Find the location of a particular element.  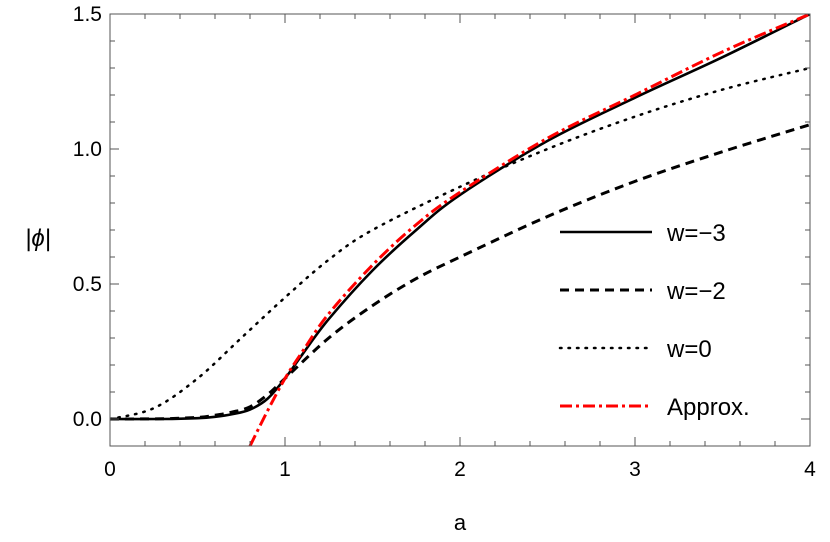

x-tick-label: 0 is located at coordinates (110, 469).